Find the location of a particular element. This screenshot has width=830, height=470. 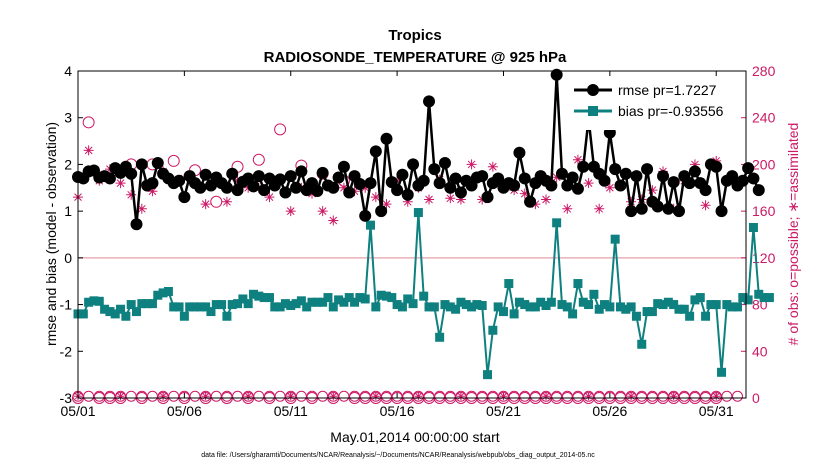

y-left-tick-label: 3 is located at coordinates (68, 118).